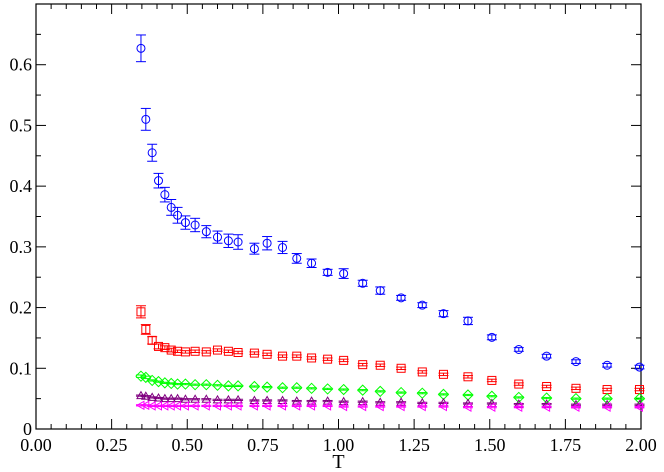 The width and height of the screenshot is (664, 472). I want to click on y-tick-label: 0.2, so click(21, 308).